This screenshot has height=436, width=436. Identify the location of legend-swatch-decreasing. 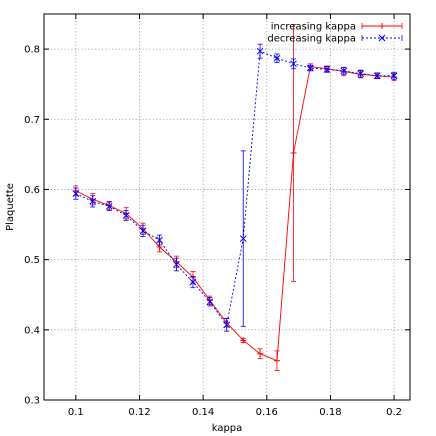
(382, 38).